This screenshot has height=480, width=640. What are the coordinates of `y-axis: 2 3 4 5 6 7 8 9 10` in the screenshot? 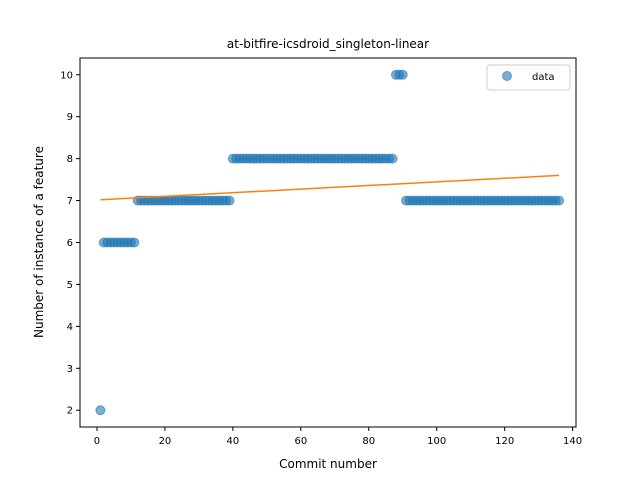 It's located at (70, 243).